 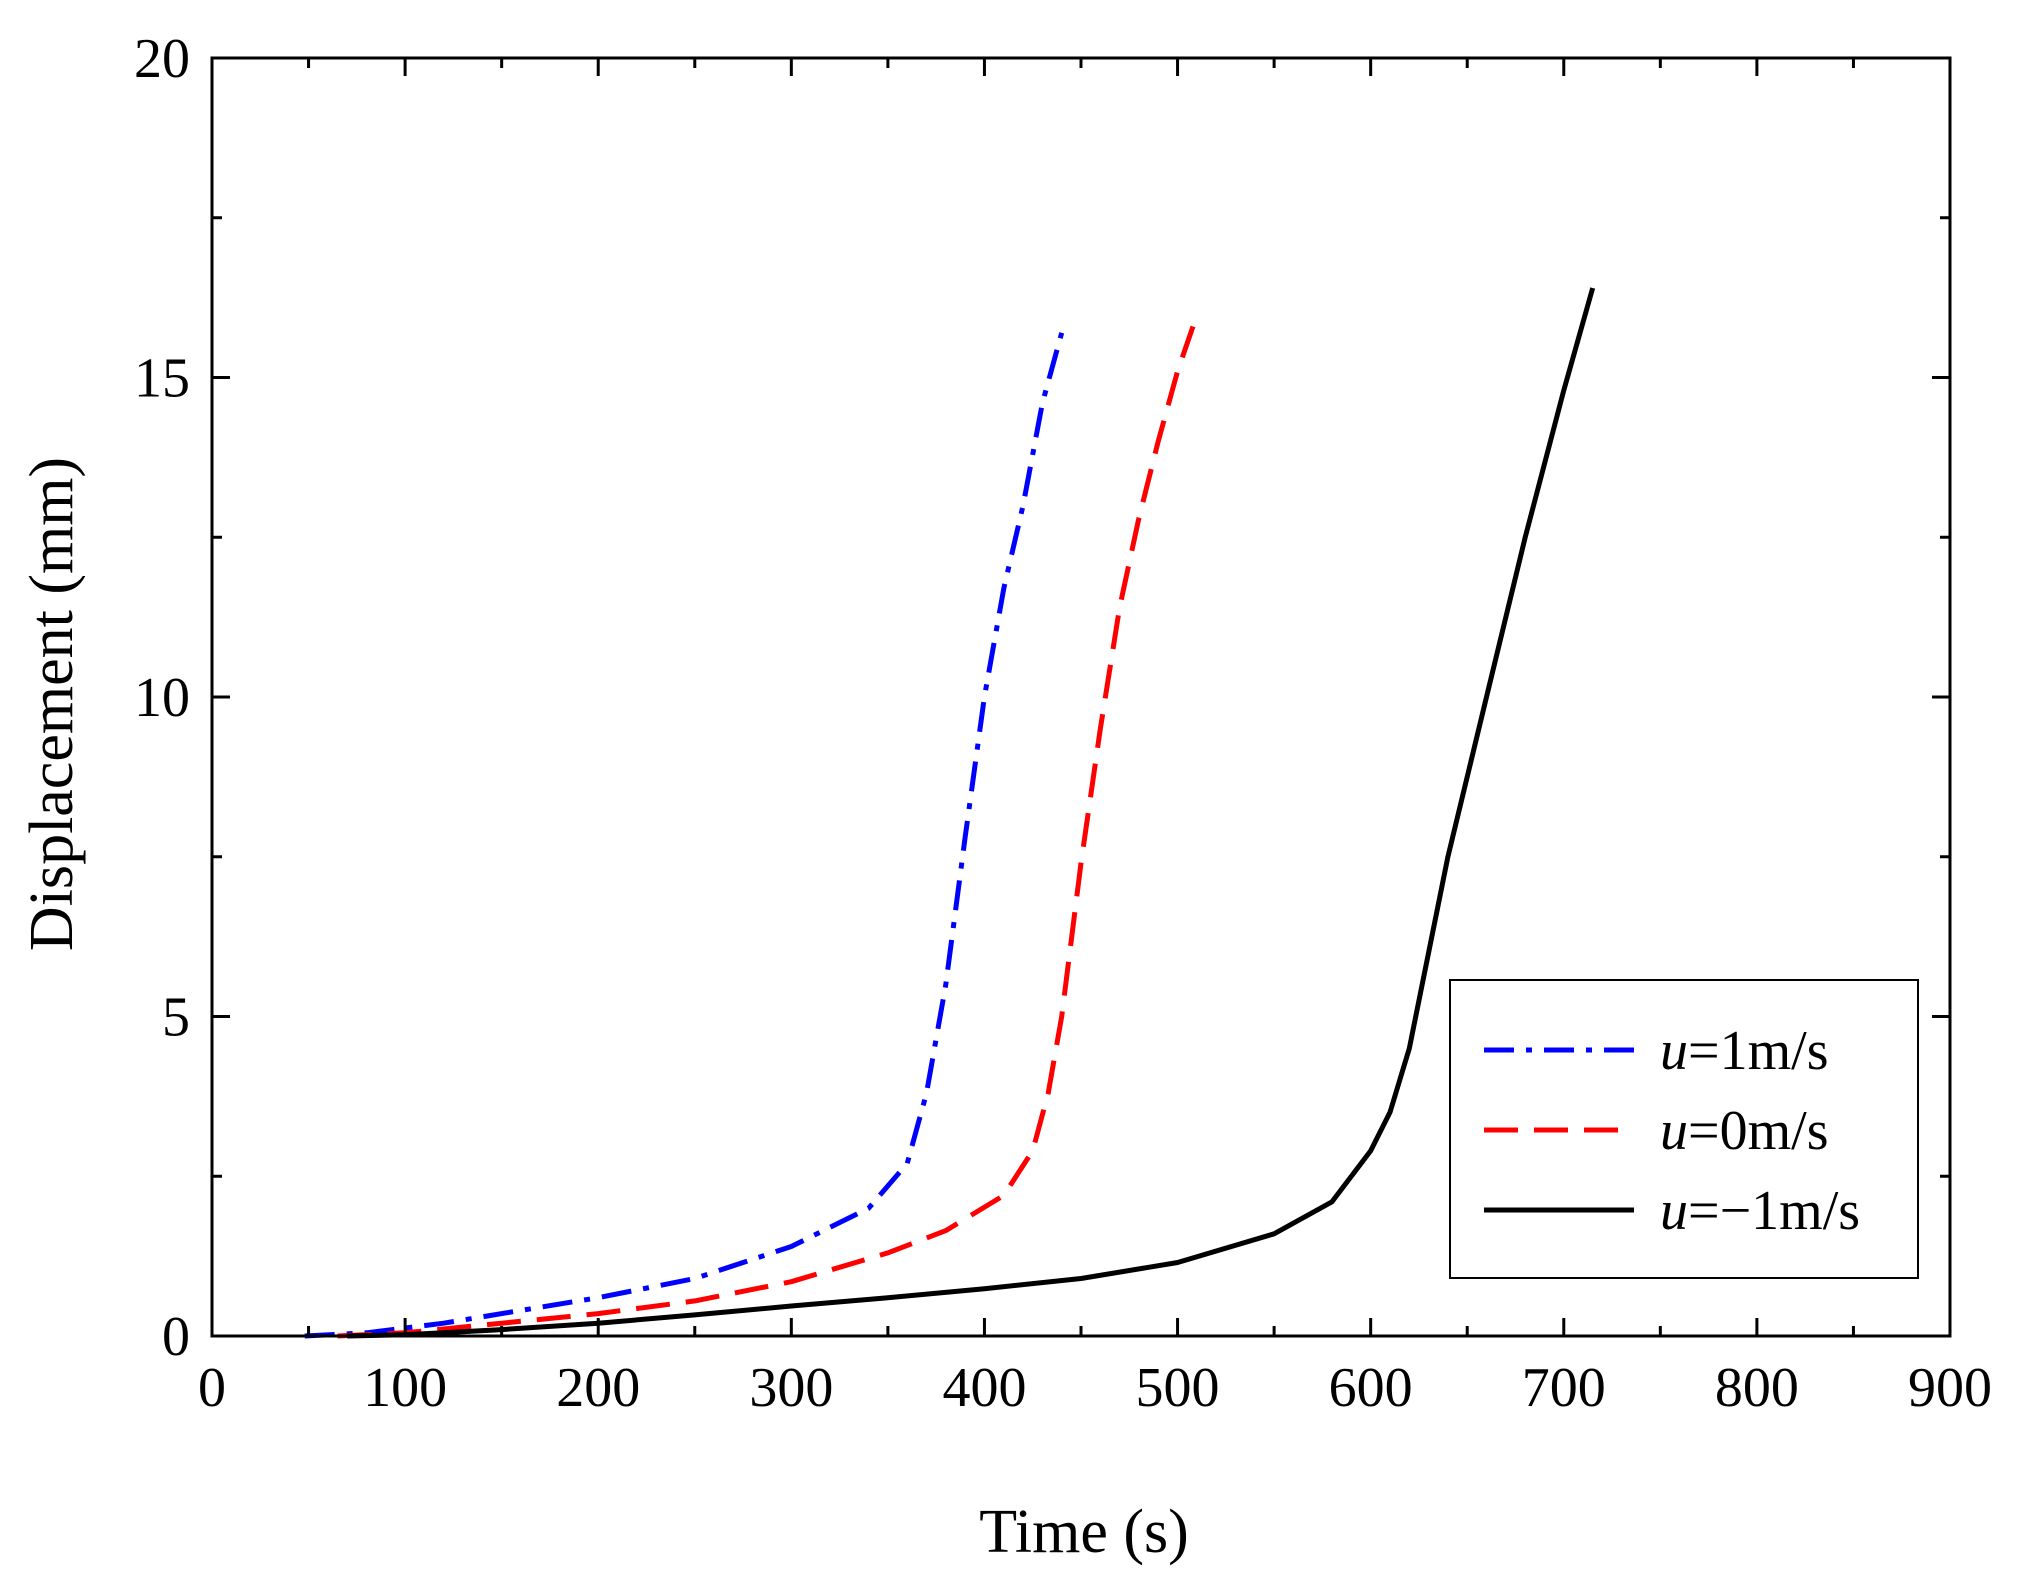 I want to click on legend: u=1m/s u=0m/s u=−1m/s, so click(x=1684, y=1129).